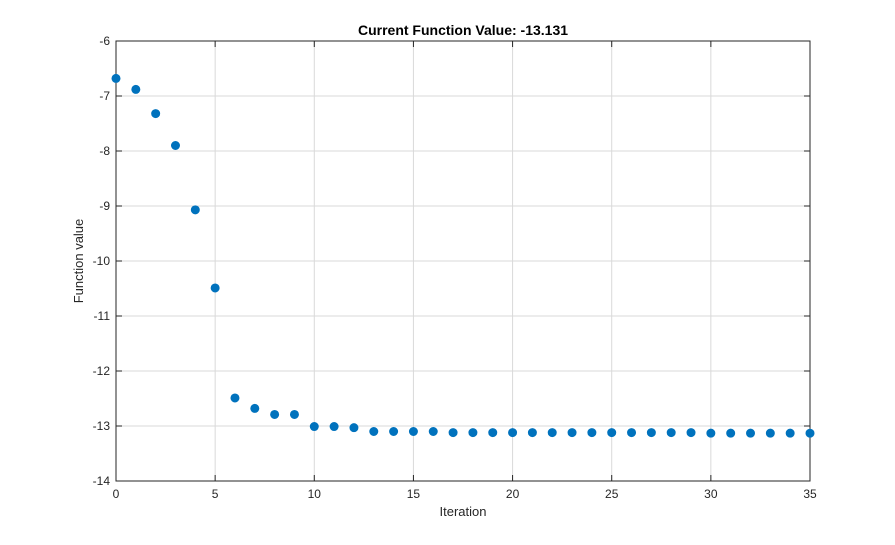 The image size is (895, 545). I want to click on y-tick-label: -6, so click(104, 41).